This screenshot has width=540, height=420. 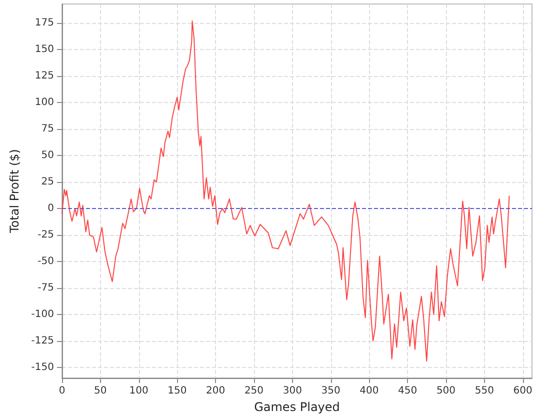 I want to click on y-tick-label: 100, so click(x=44, y=102).